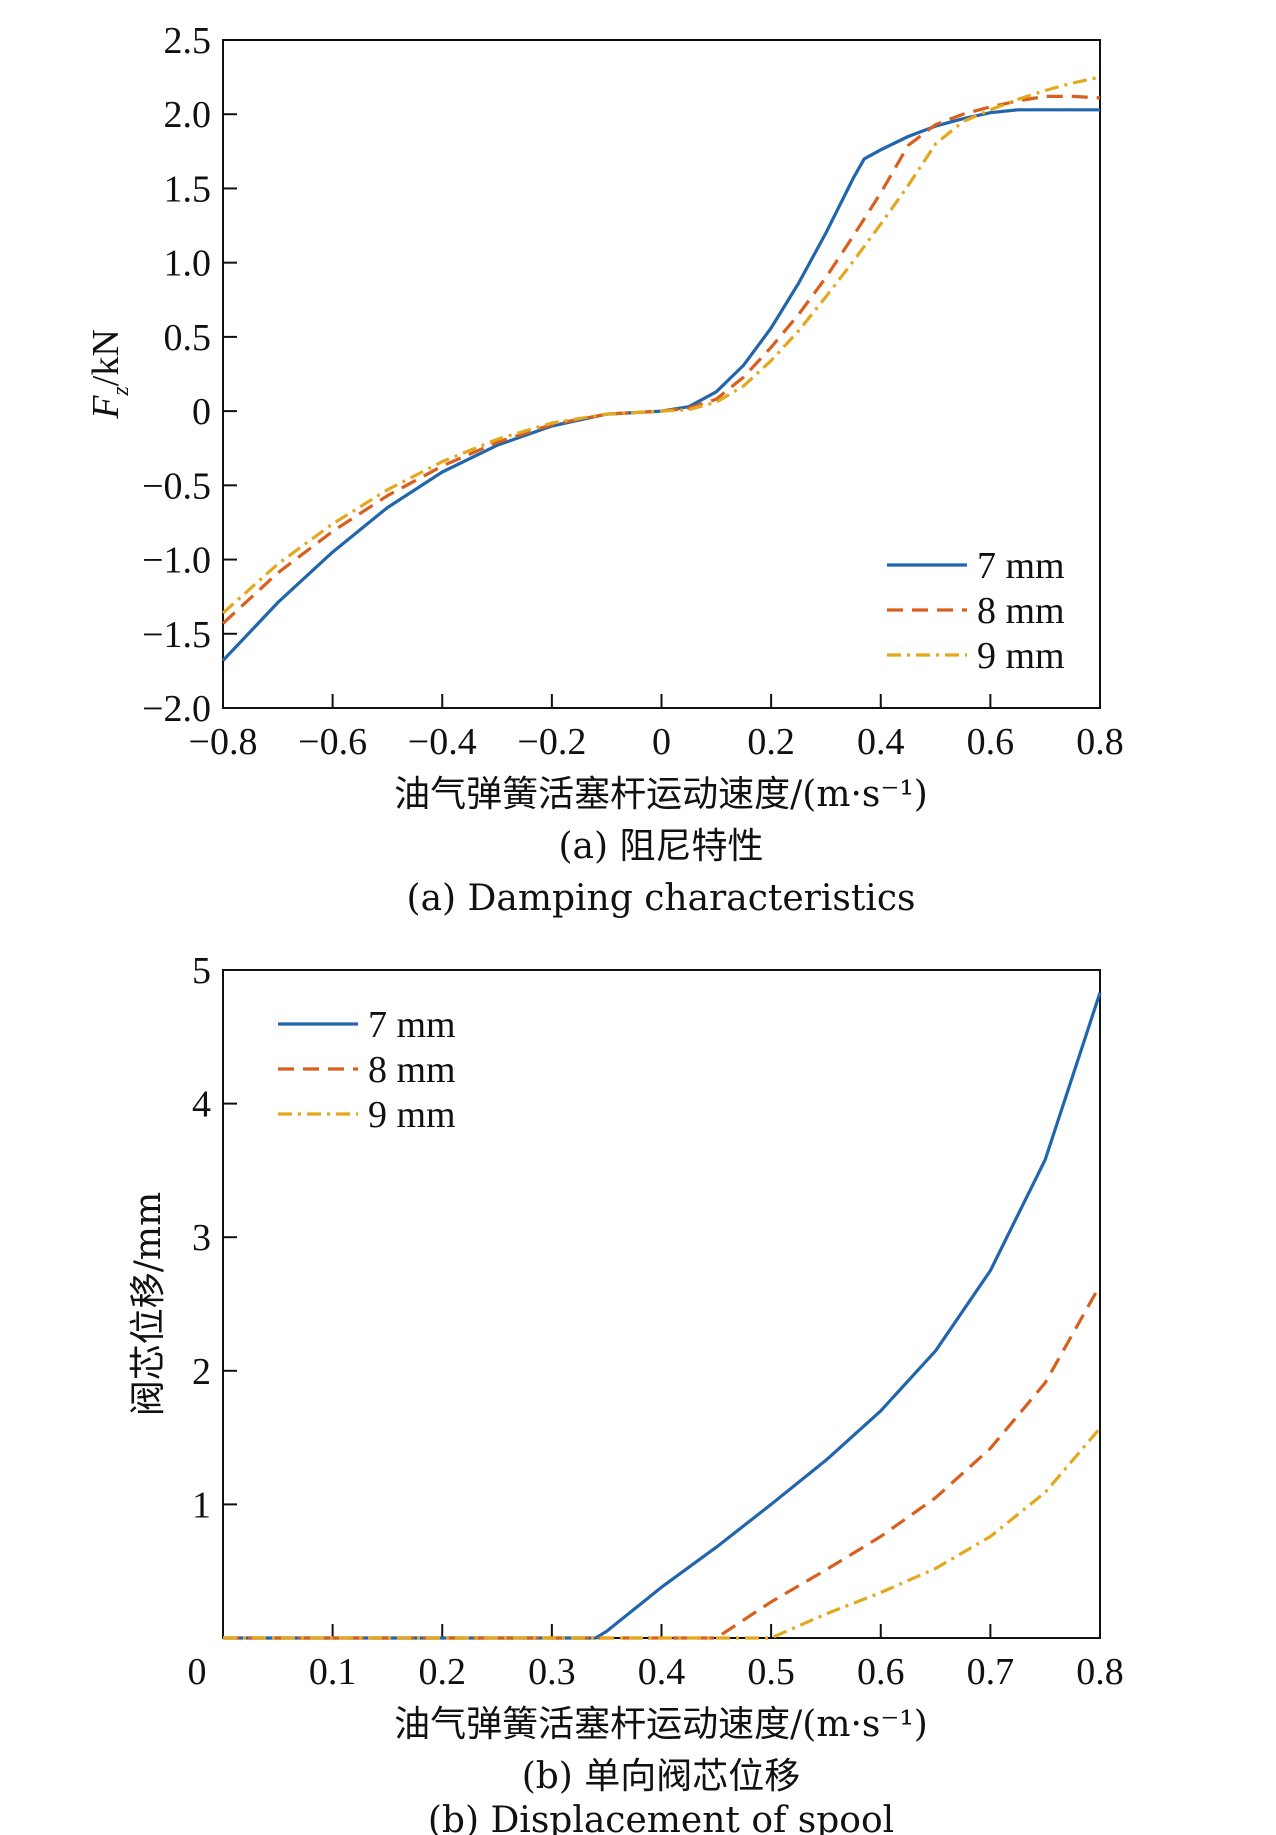 The height and width of the screenshot is (1835, 1276). I want to click on x-tick-label: 0.7, so click(991, 1672).